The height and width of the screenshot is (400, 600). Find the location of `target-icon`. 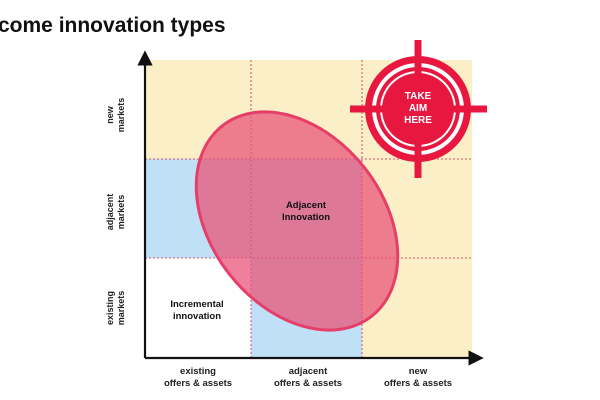

target-icon is located at coordinates (418, 109).